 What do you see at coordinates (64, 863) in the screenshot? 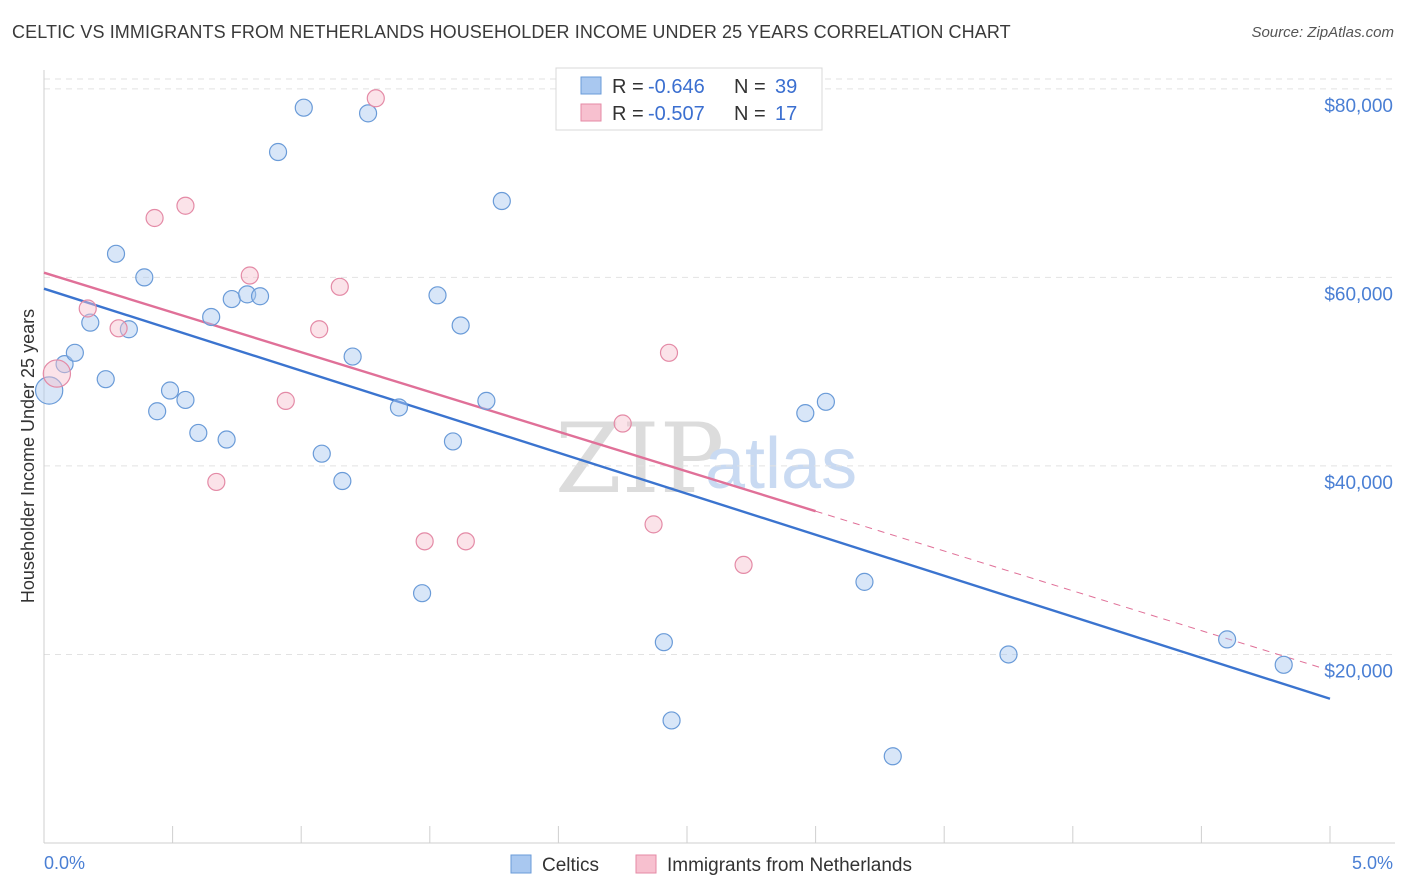
I see `x-tick-label-min: 0.0%` at bounding box center [64, 863].